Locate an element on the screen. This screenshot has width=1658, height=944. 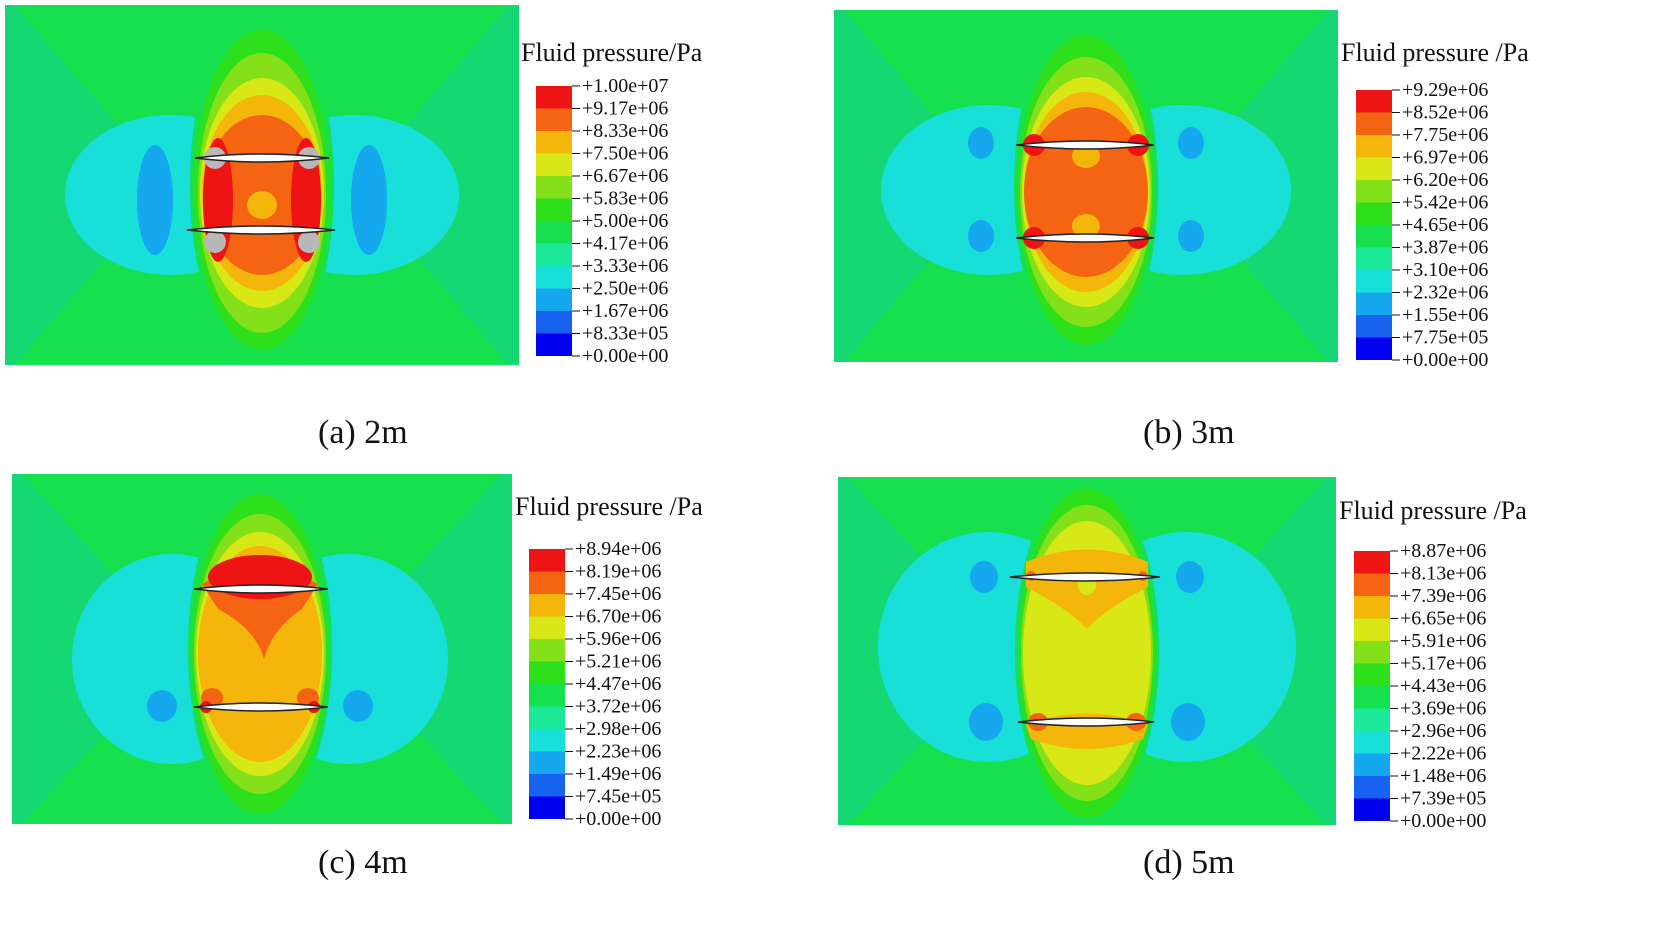
legend-tick-label: +4.65e+06 is located at coordinates (1445, 225).